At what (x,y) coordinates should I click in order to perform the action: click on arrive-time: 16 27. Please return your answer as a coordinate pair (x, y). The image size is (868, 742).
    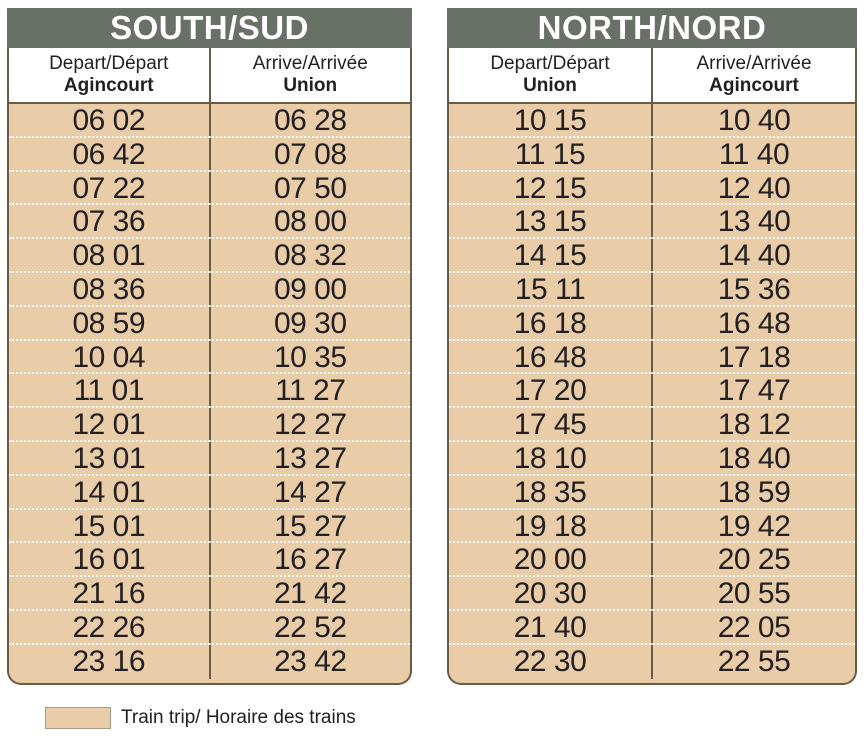
    Looking at the image, I should click on (309, 559).